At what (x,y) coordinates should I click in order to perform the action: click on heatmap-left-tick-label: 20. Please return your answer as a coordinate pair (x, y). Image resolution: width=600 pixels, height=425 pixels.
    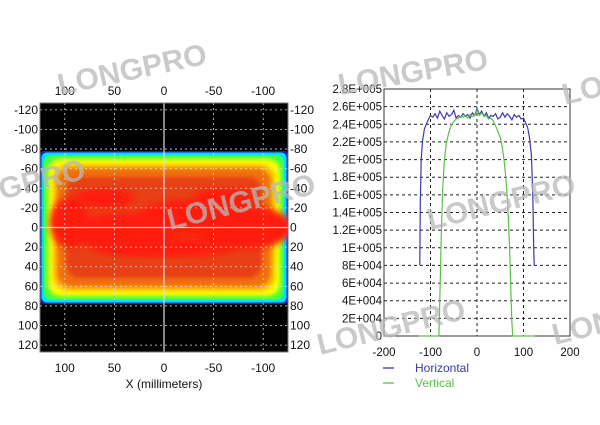
    Looking at the image, I should click on (32, 247).